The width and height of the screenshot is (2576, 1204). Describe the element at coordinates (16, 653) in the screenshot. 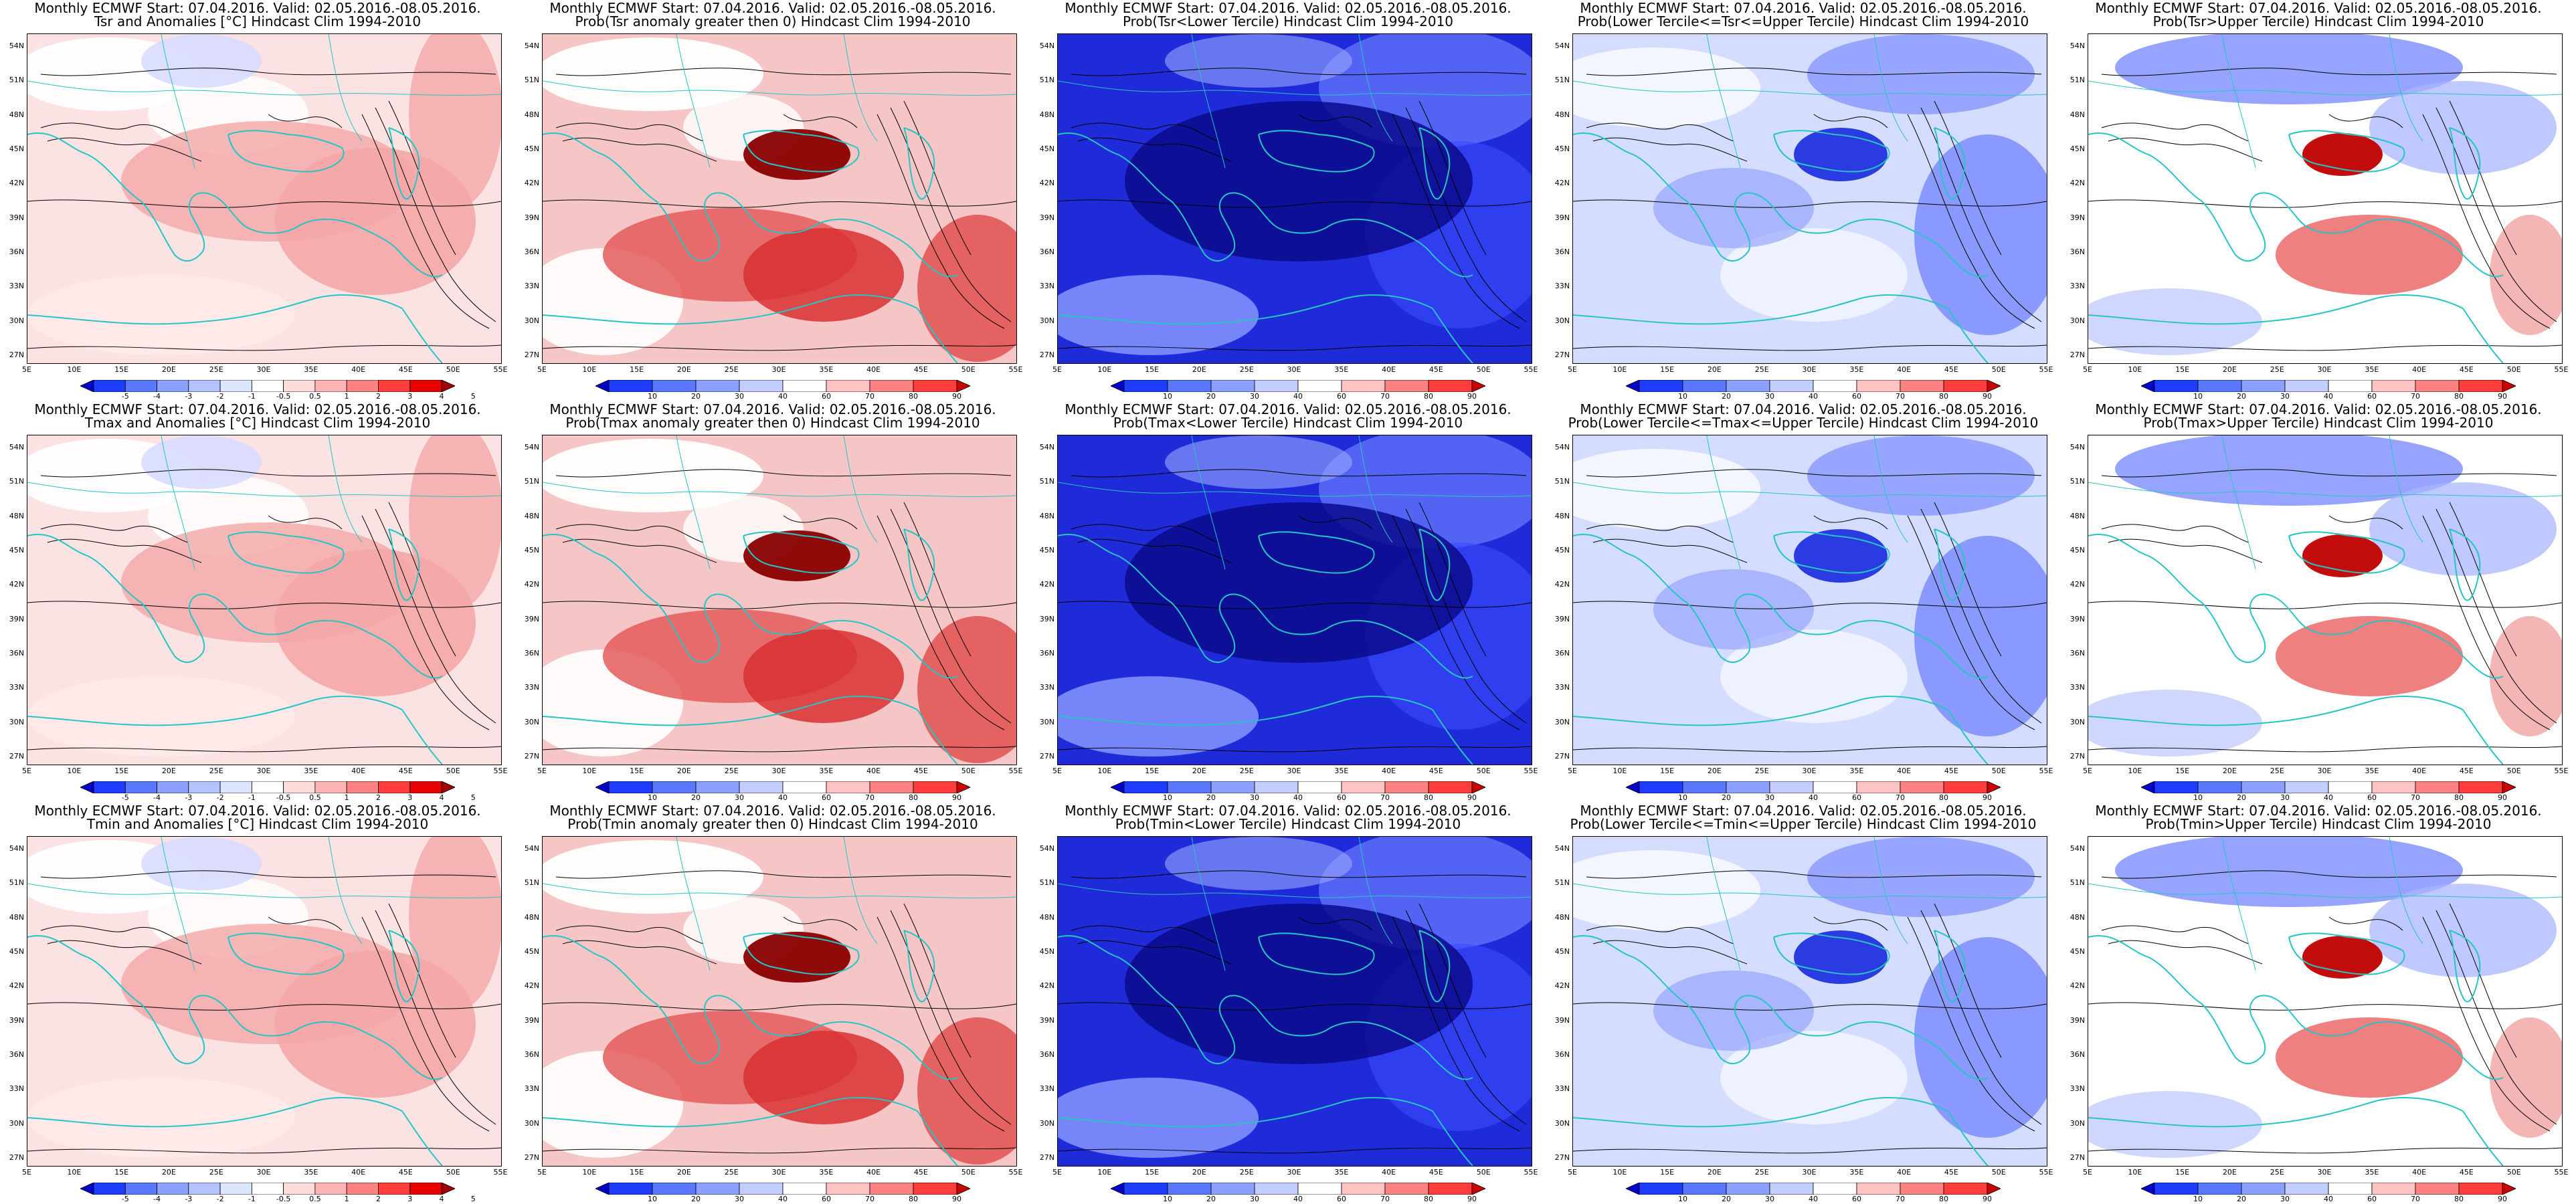

I see `latitude-label: 36N` at that location.